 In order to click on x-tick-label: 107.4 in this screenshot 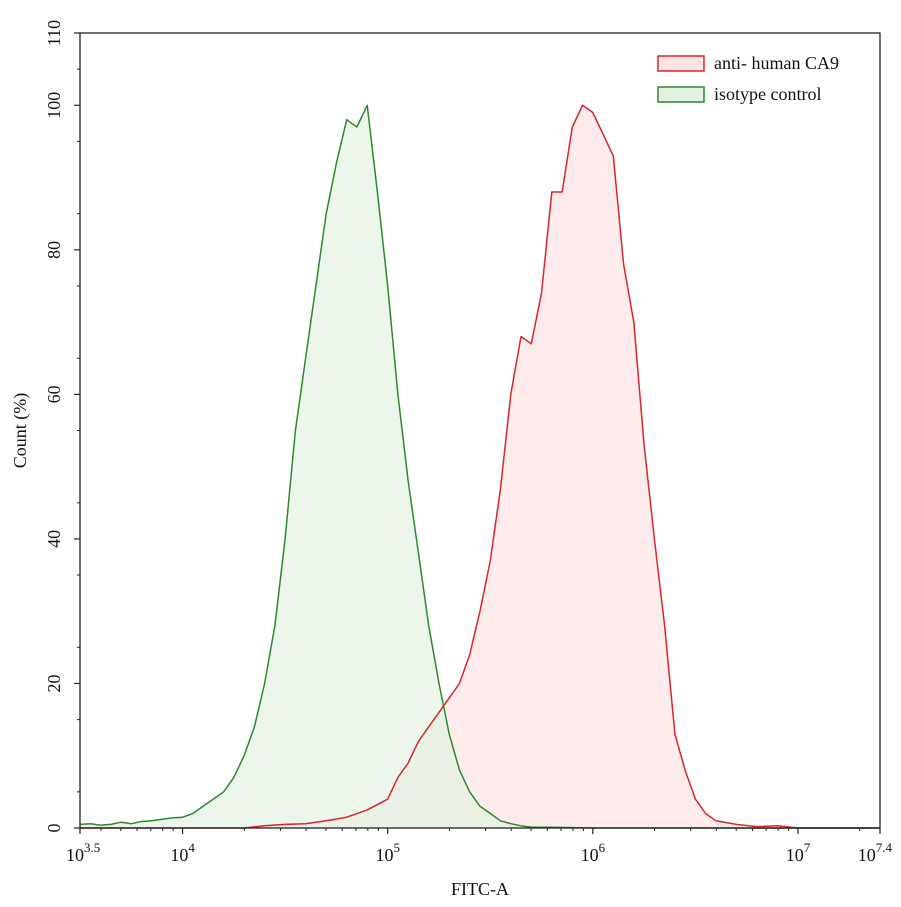, I will do `click(875, 852)`.